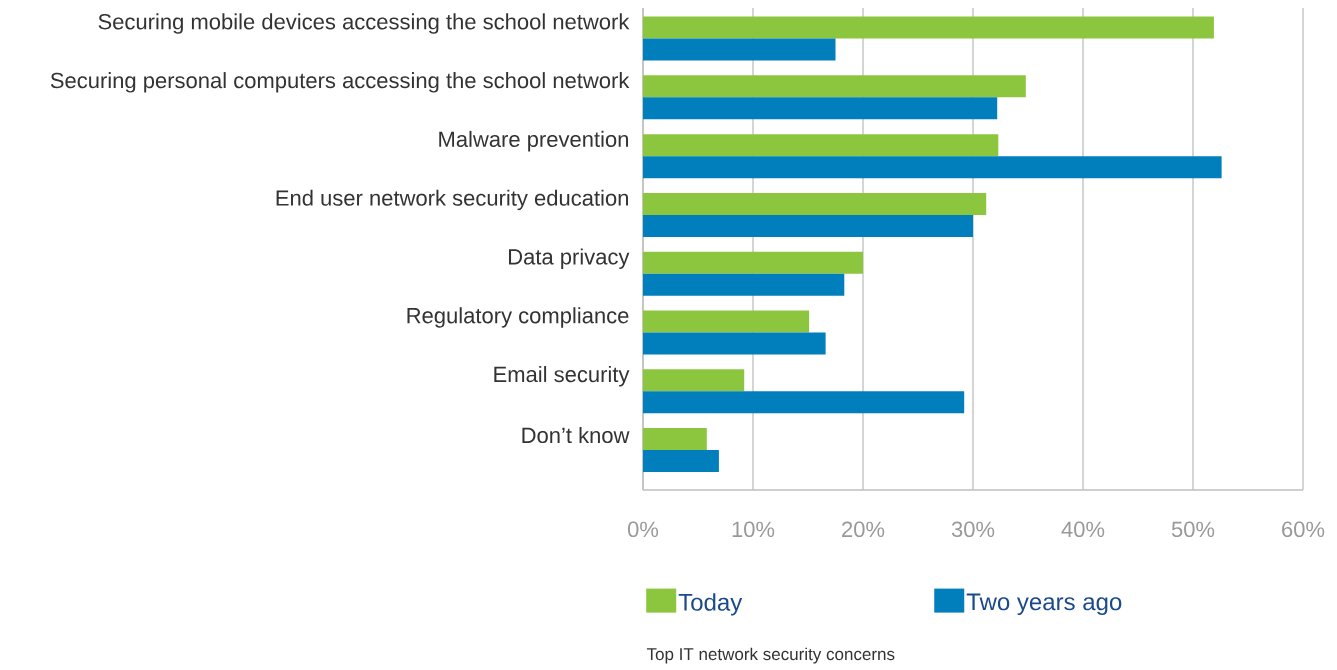 The image size is (1337, 670). Describe the element at coordinates (1083, 529) in the screenshot. I see `x-tick-label: 40%` at that location.